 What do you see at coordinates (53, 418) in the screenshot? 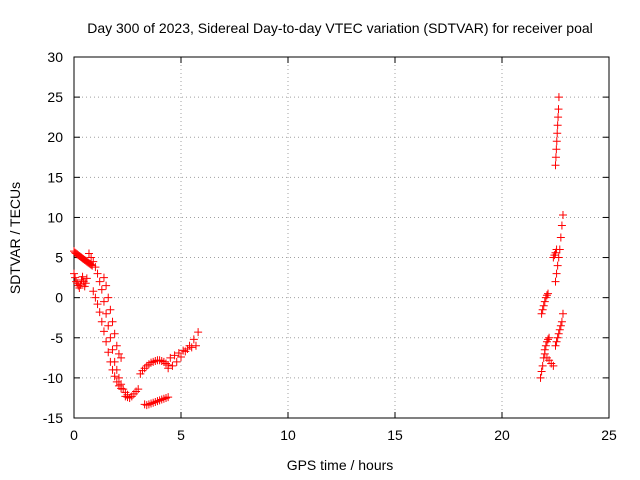
I see `y-tick-label: -15` at bounding box center [53, 418].